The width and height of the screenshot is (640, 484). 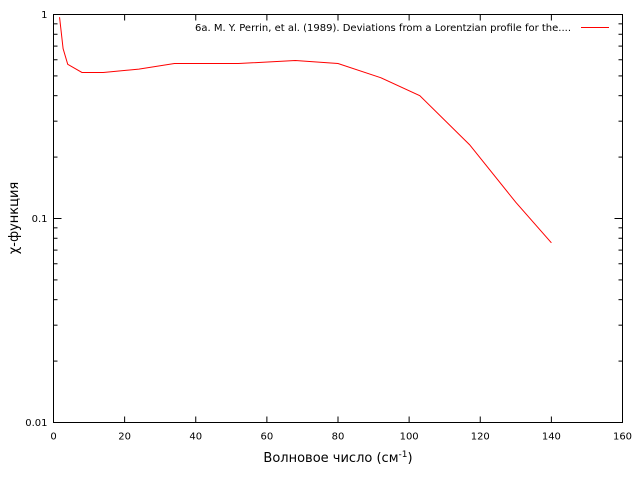 I want to click on x-tick-label: 60, so click(x=267, y=437).